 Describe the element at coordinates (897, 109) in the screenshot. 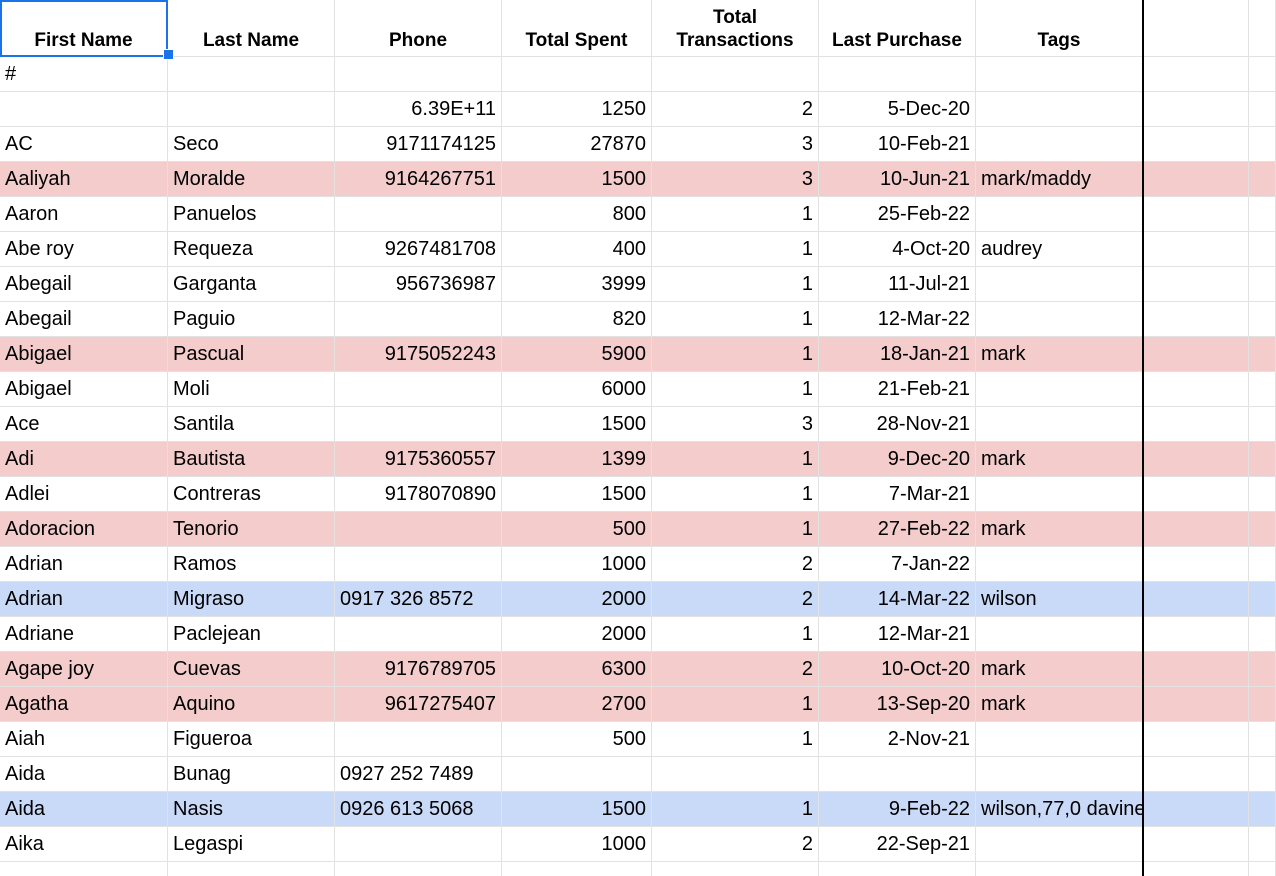

I see `cell: 5-Dec-20` at that location.